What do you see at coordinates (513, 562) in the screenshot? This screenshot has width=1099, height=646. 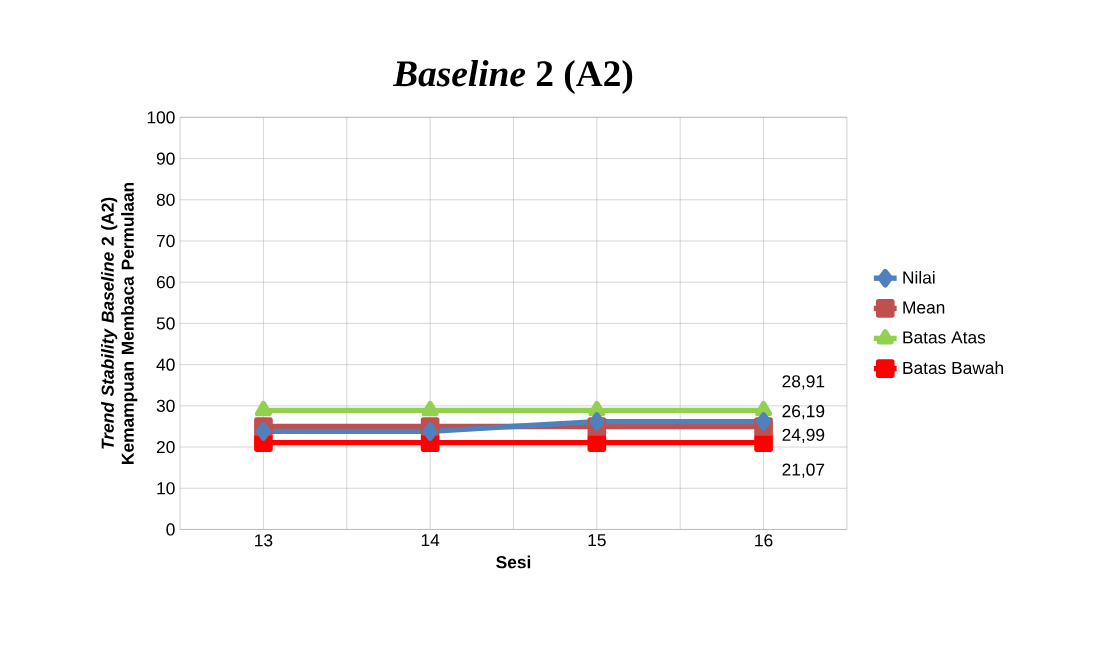 I see `x-axis-title: Sesi` at bounding box center [513, 562].